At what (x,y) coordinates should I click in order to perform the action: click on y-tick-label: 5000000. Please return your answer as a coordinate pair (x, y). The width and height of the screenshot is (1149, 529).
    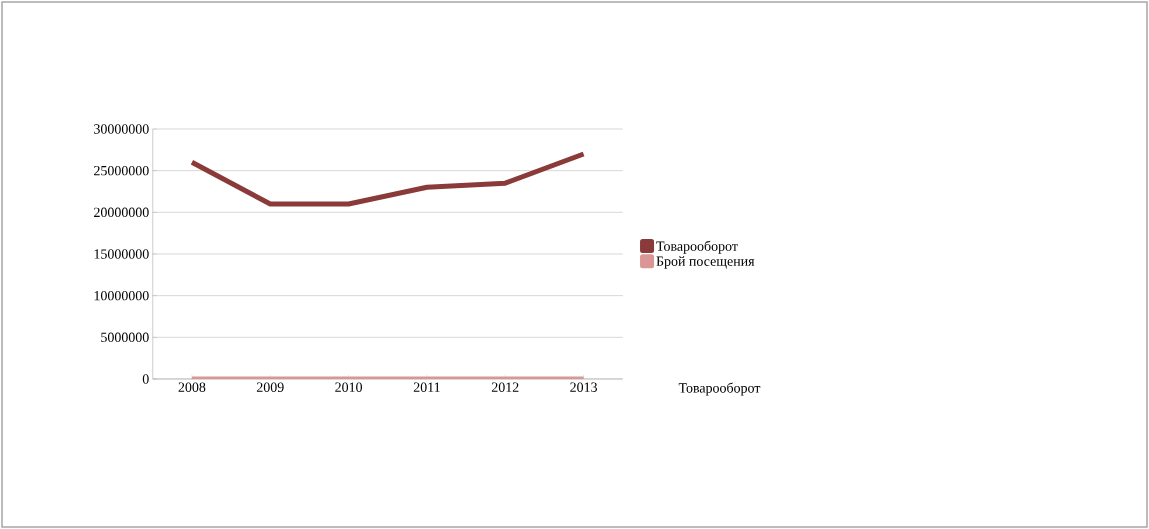
    Looking at the image, I should click on (125, 337).